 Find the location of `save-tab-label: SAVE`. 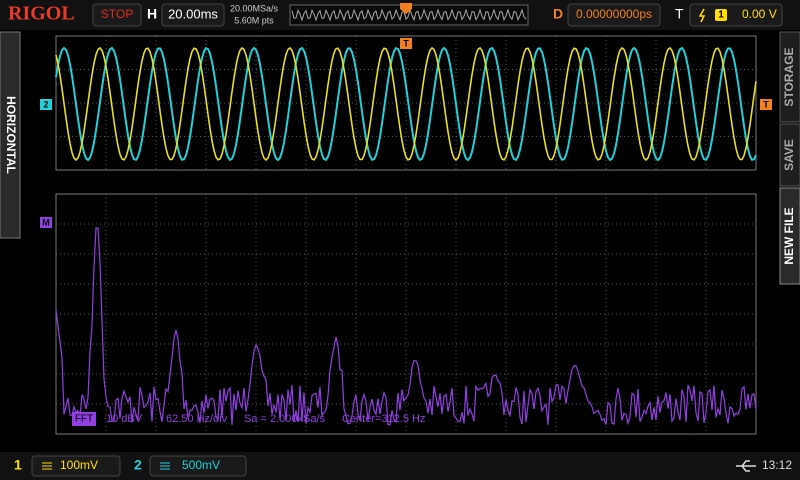

save-tab-label: SAVE is located at coordinates (789, 155).